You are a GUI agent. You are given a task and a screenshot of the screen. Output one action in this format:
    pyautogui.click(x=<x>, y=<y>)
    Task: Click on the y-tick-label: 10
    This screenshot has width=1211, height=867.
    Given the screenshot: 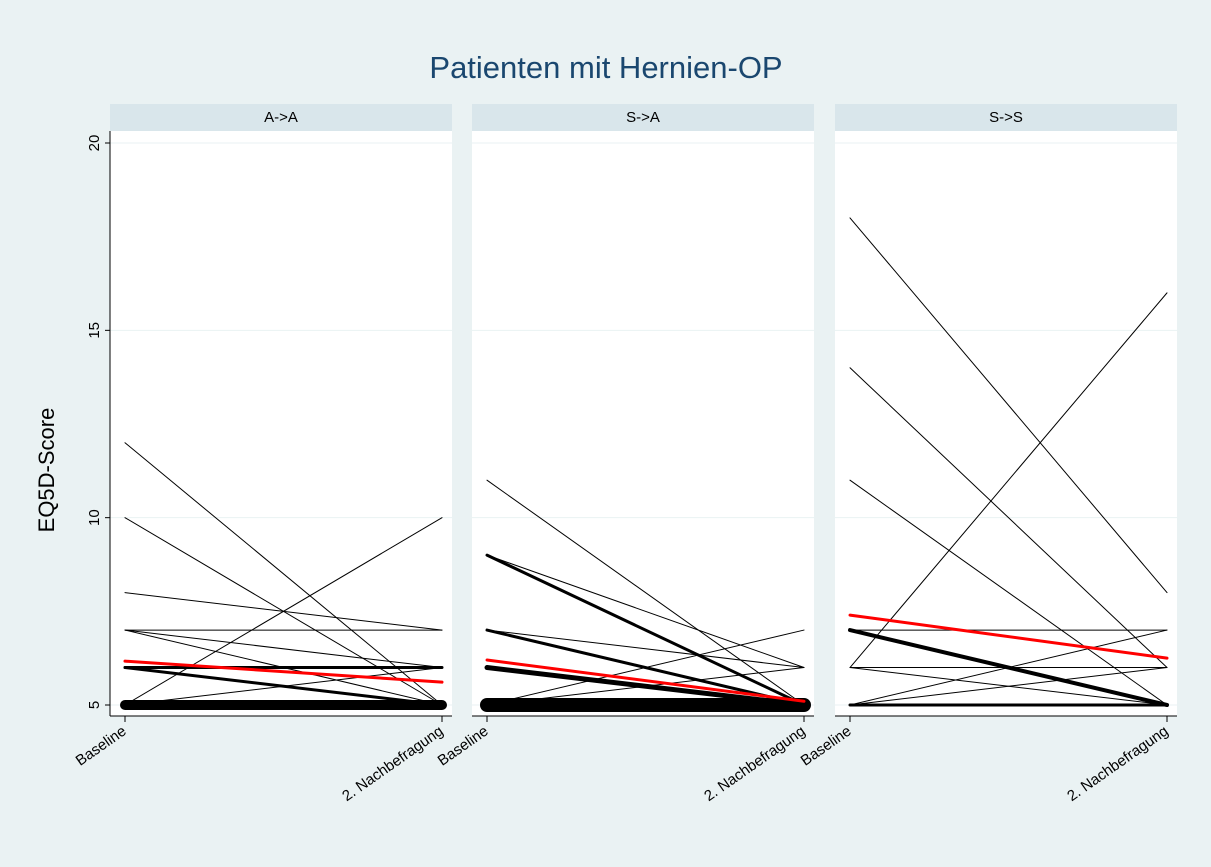 What is the action you would take?
    pyautogui.click(x=94, y=517)
    